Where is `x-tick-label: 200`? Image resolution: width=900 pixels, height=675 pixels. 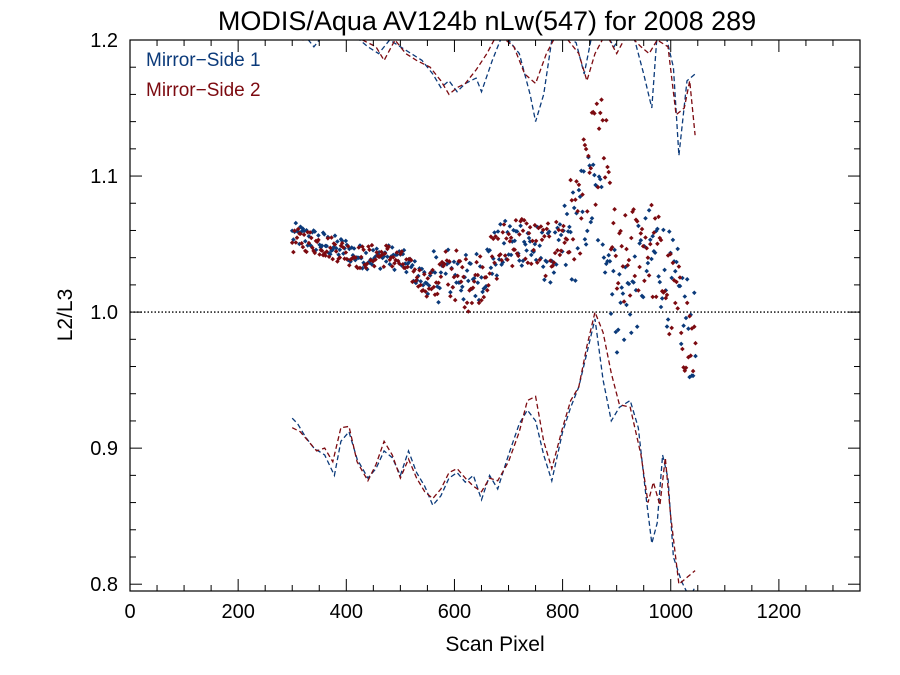
x-tick-label: 200 is located at coordinates (237, 612).